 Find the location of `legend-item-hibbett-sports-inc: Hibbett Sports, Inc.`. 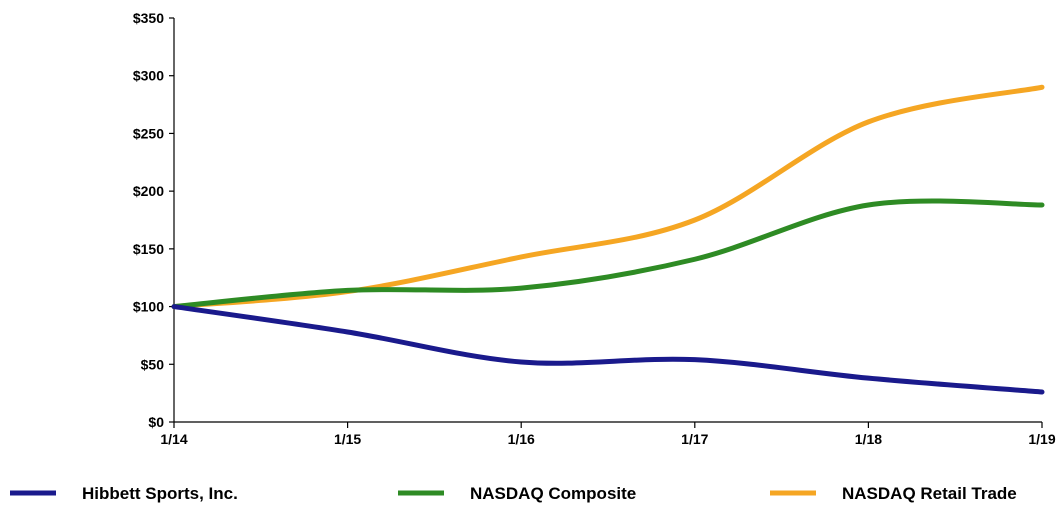

legend-item-hibbett-sports-inc: Hibbett Sports, Inc. is located at coordinates (124, 493).